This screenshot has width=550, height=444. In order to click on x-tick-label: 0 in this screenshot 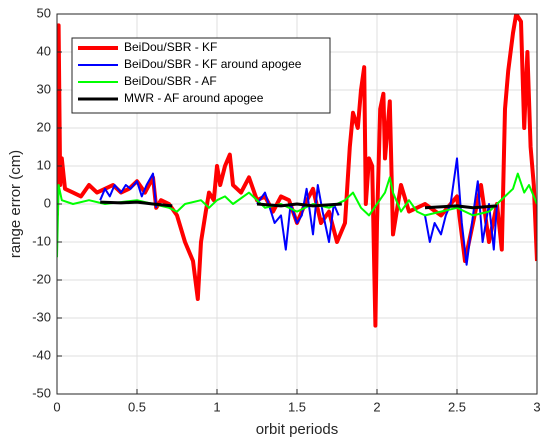, I will do `click(56, 406)`.